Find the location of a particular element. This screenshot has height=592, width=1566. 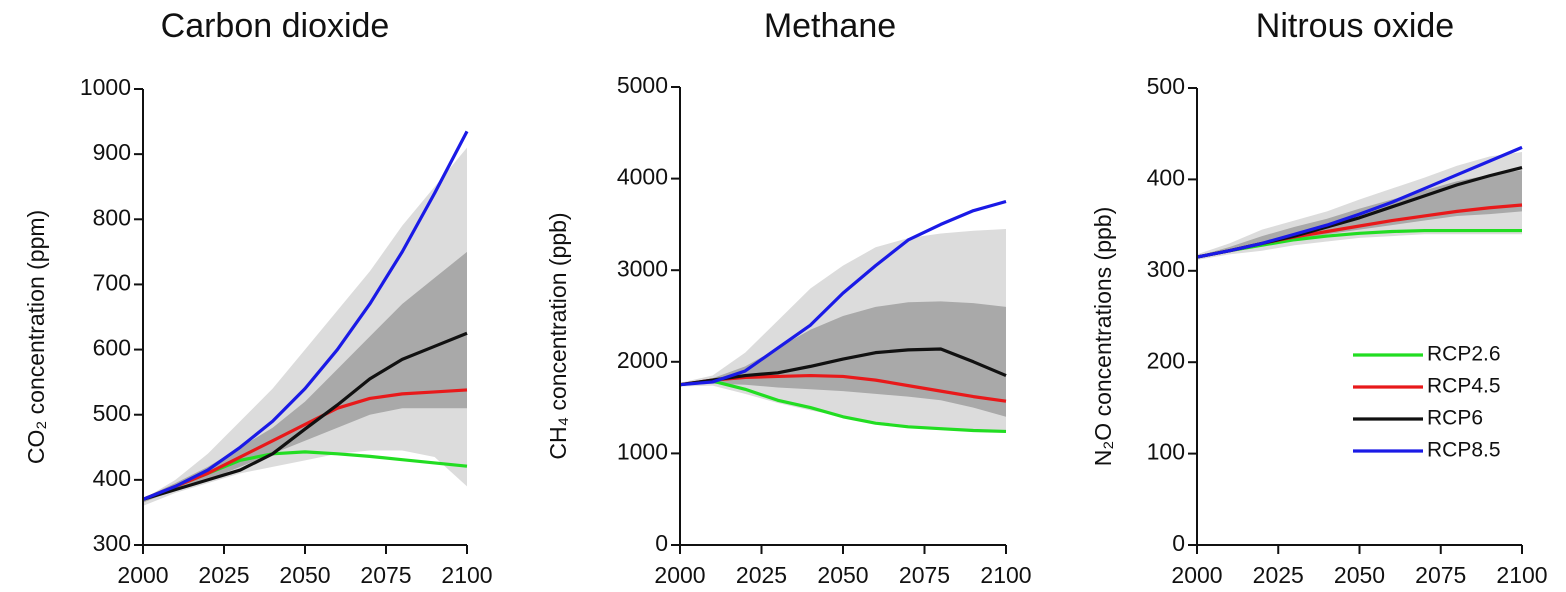

y-axis-label: CO₂ concentration (ppm) is located at coordinates (36, 337).